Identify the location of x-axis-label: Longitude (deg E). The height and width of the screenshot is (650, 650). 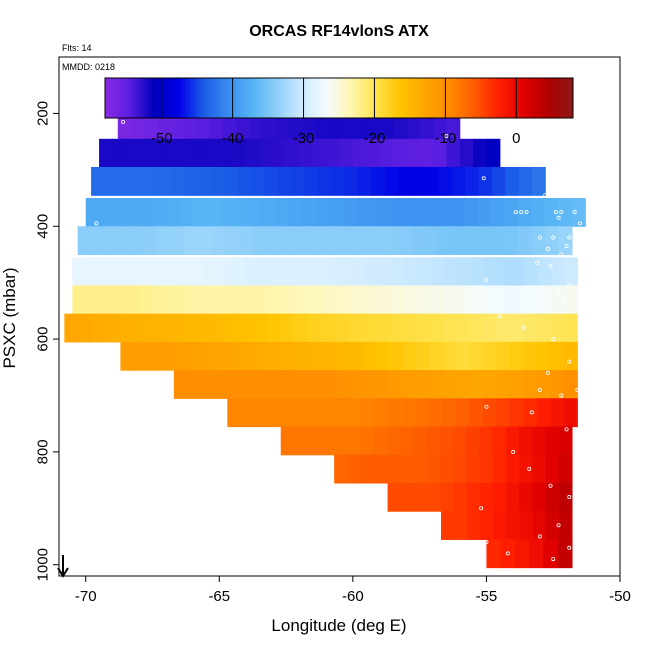
(338, 625).